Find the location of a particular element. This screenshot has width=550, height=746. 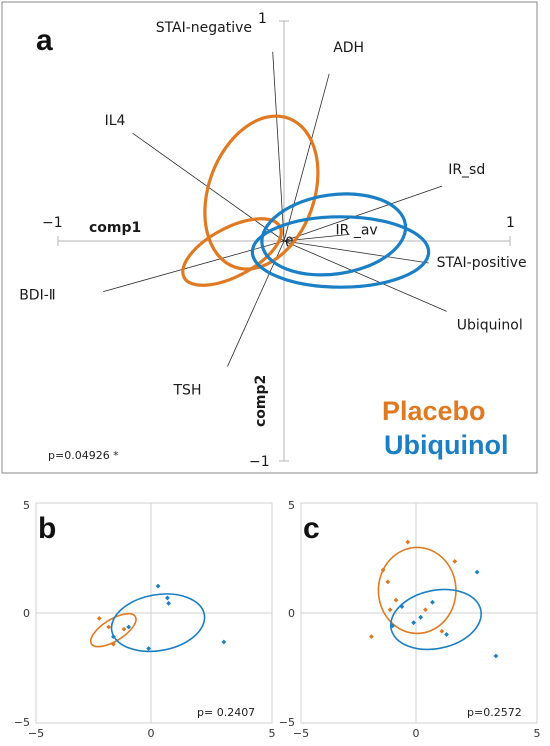

panel-a-ylabel: comp2 is located at coordinates (261, 401).